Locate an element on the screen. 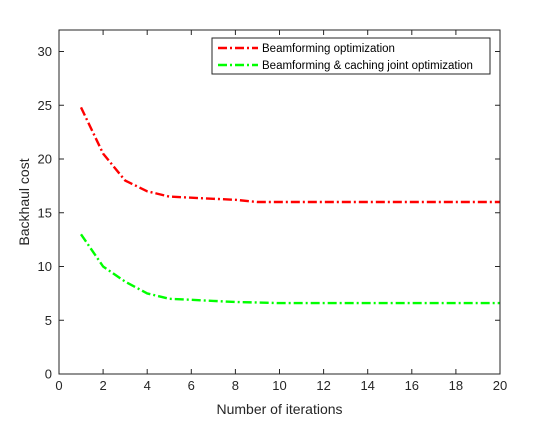 The image size is (549, 426). x-tick-label: 20 is located at coordinates (500, 385).